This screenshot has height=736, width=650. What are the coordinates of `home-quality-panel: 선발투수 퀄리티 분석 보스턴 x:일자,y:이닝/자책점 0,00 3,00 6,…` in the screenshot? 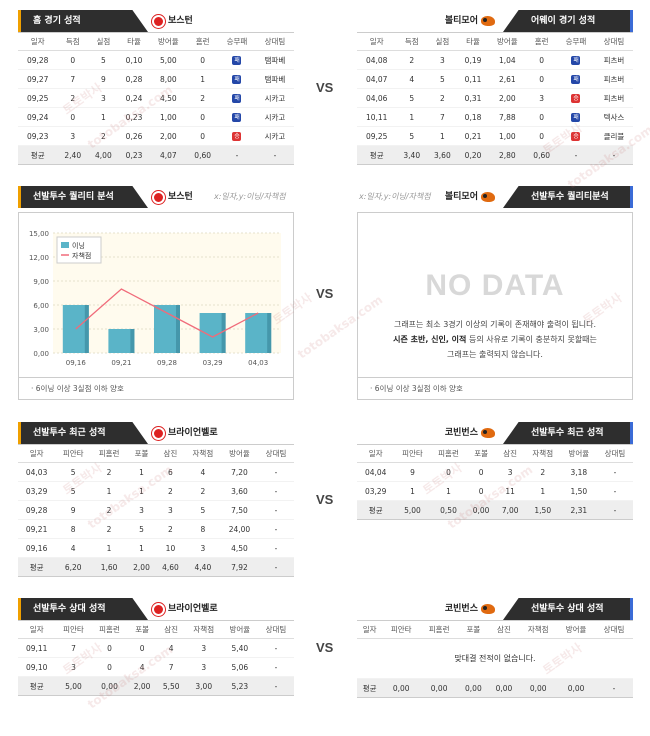 It's located at (156, 293).